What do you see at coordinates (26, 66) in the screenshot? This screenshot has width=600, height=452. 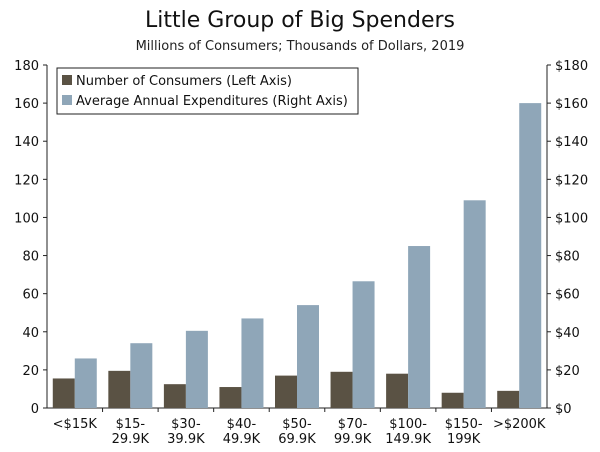 I see `left-tick-label: 180` at bounding box center [26, 66].